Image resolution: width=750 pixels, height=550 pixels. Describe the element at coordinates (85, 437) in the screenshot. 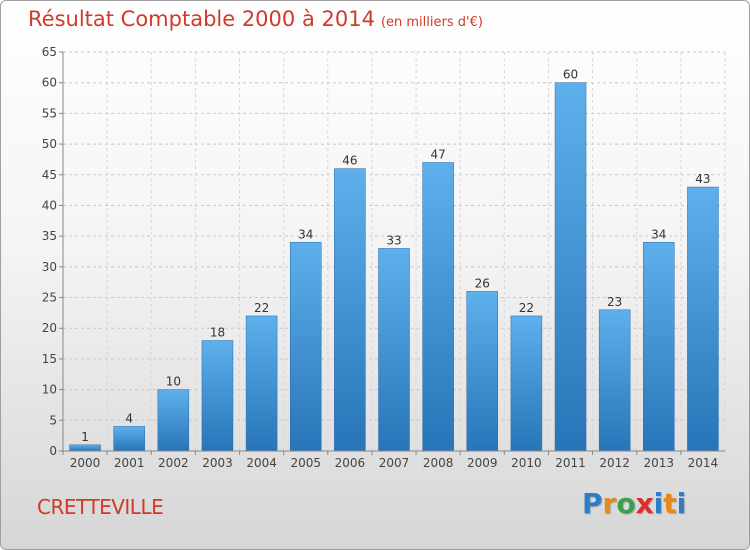

I see `data-label-2000: 1` at that location.